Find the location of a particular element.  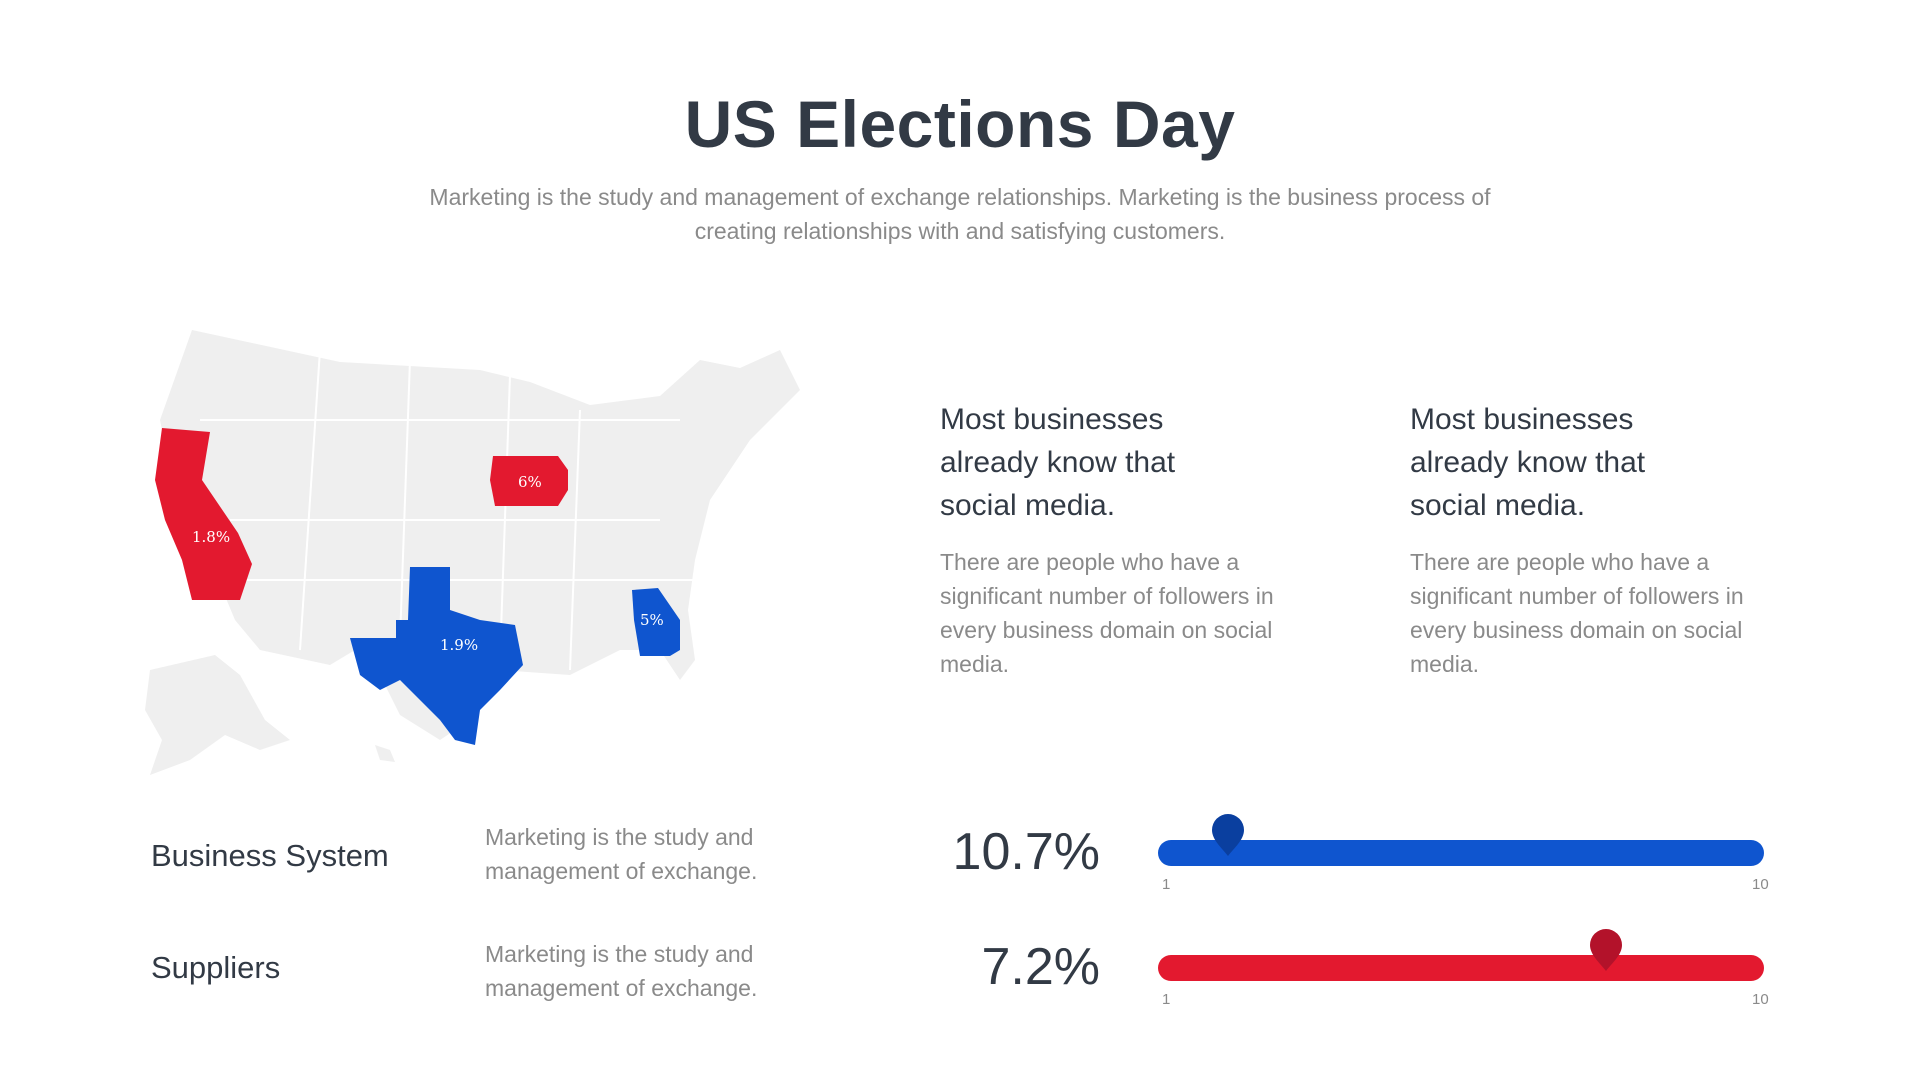

state-iowa is located at coordinates (529, 481).